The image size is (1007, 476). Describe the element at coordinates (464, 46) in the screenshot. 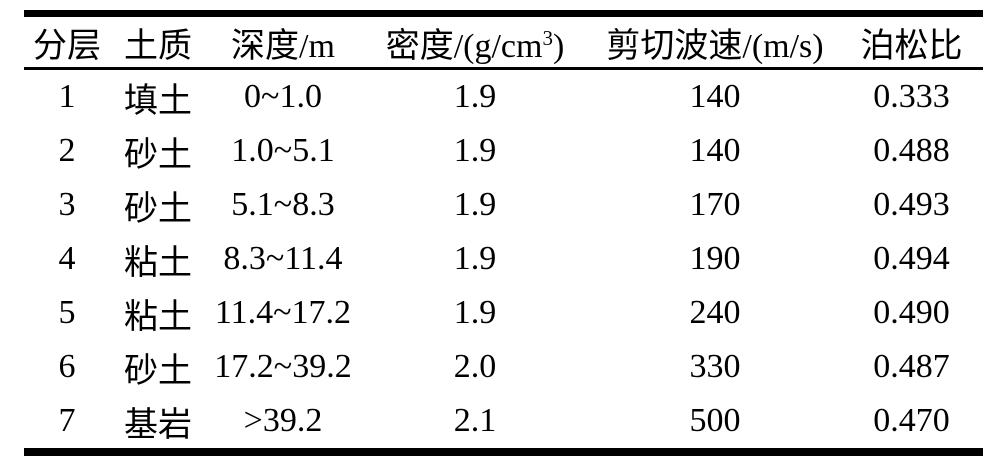

I see `density-label-prefix: 密度/(g/cm` at that location.